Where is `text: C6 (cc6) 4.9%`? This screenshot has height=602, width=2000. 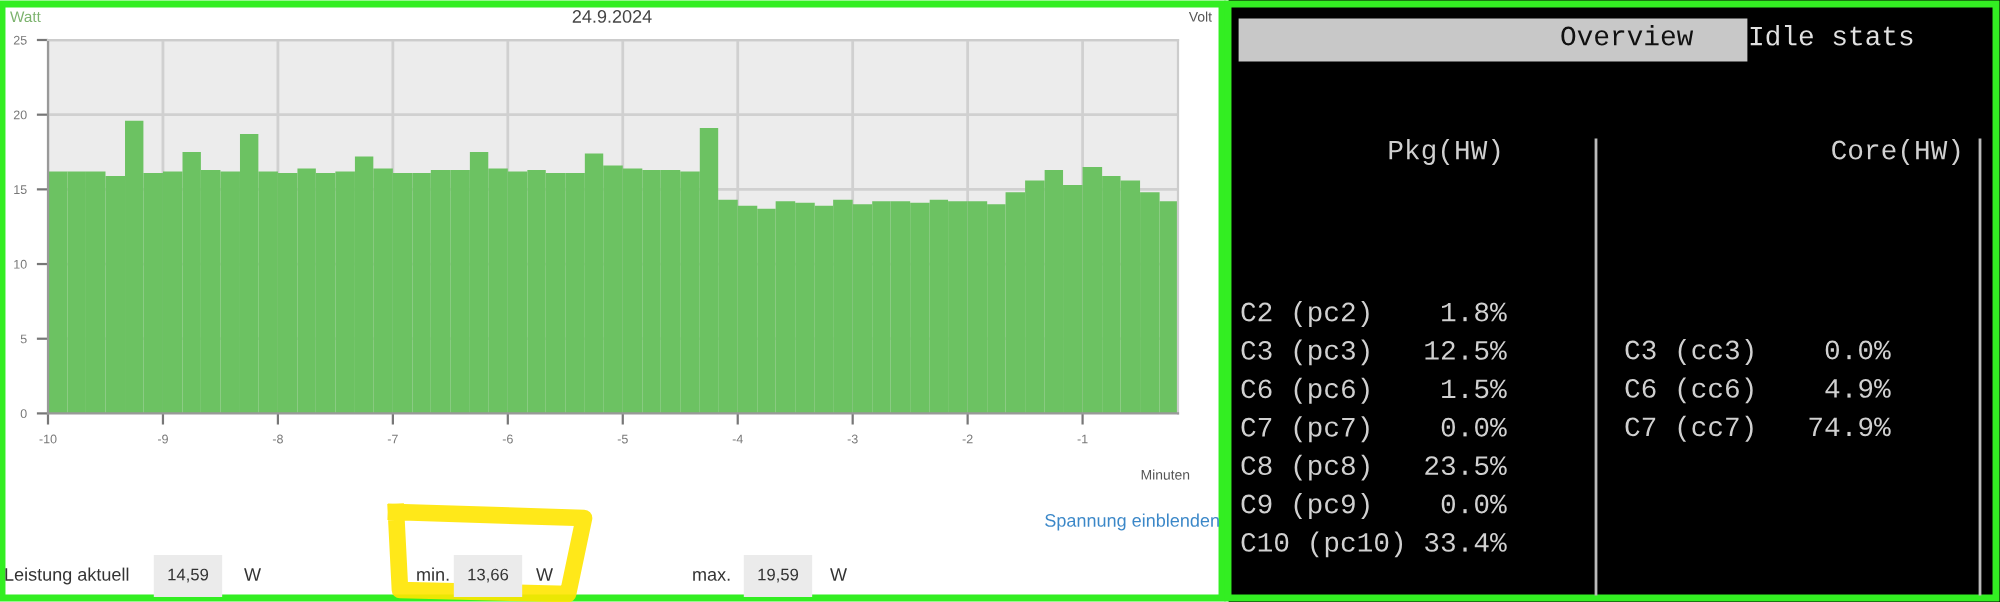
text: C6 (cc6) 4.9% is located at coordinates (1758, 390).